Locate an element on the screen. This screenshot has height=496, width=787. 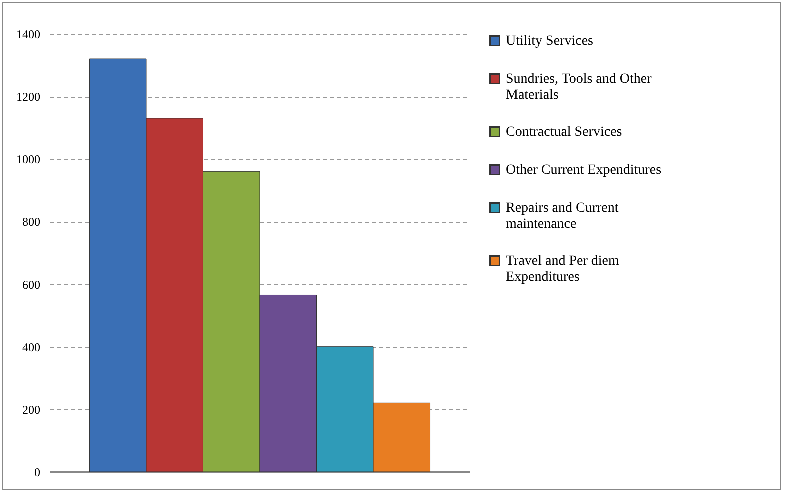
legend-label: Contractual Services is located at coordinates (564, 132).